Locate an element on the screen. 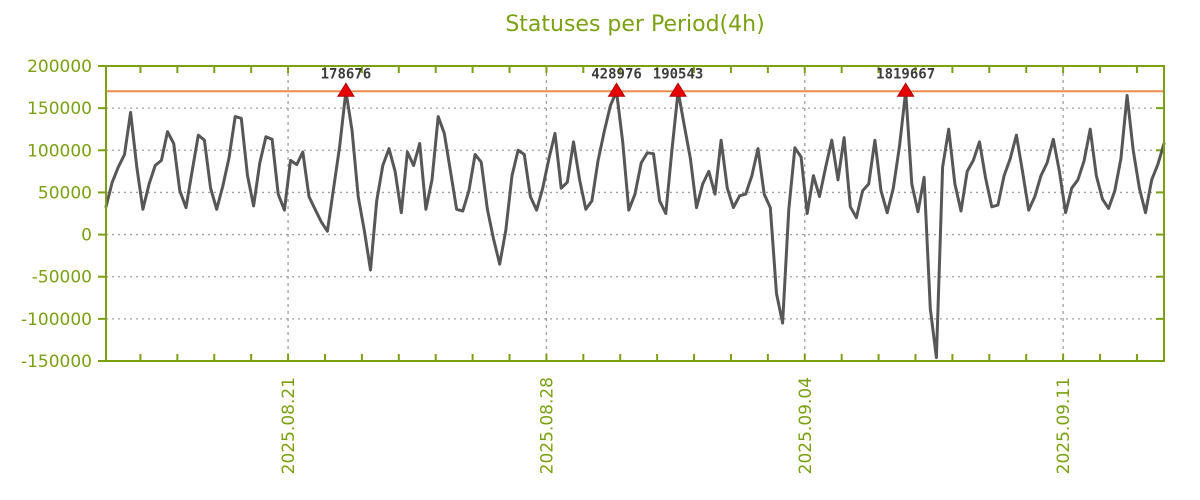 The height and width of the screenshot is (500, 1200). y-axis-tick-label: 0 is located at coordinates (86, 236).